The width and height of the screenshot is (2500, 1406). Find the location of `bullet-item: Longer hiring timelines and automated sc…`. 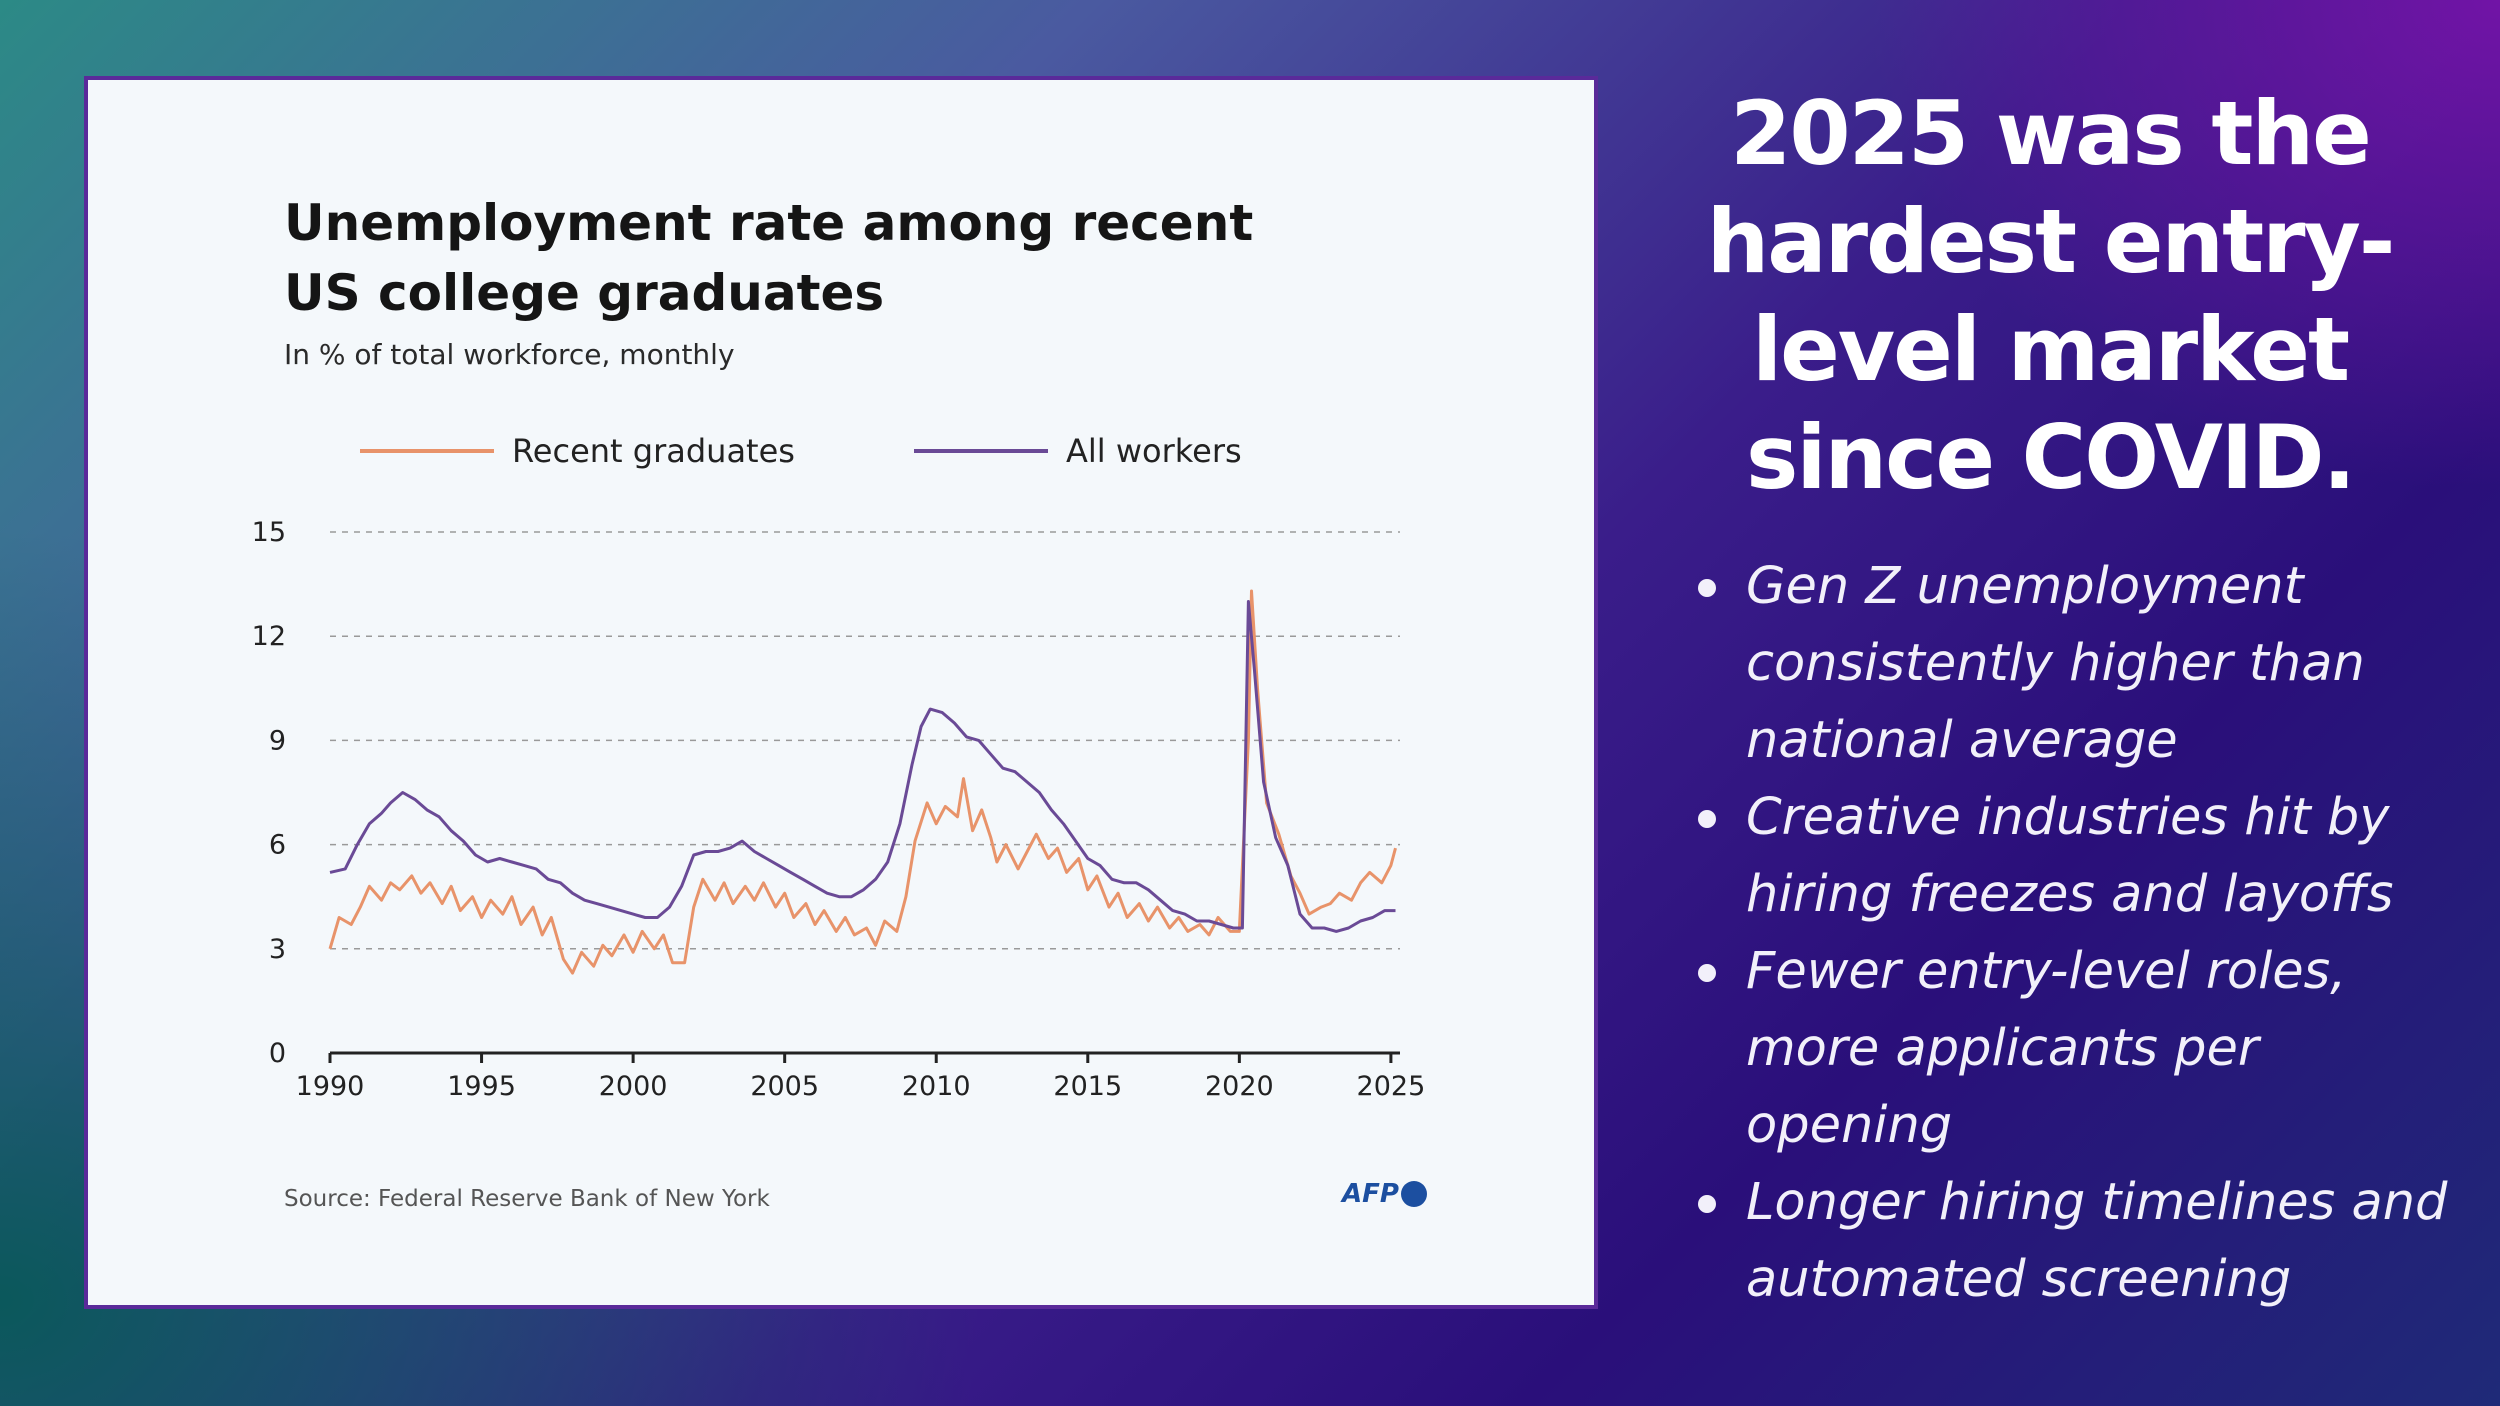

bullet-item: Longer hiring timelines and automated sc… is located at coordinates (2085, 1241).